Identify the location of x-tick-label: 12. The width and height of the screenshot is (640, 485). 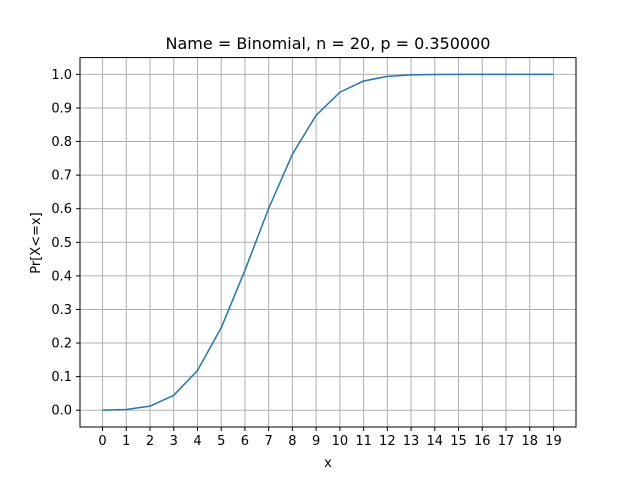
(387, 441).